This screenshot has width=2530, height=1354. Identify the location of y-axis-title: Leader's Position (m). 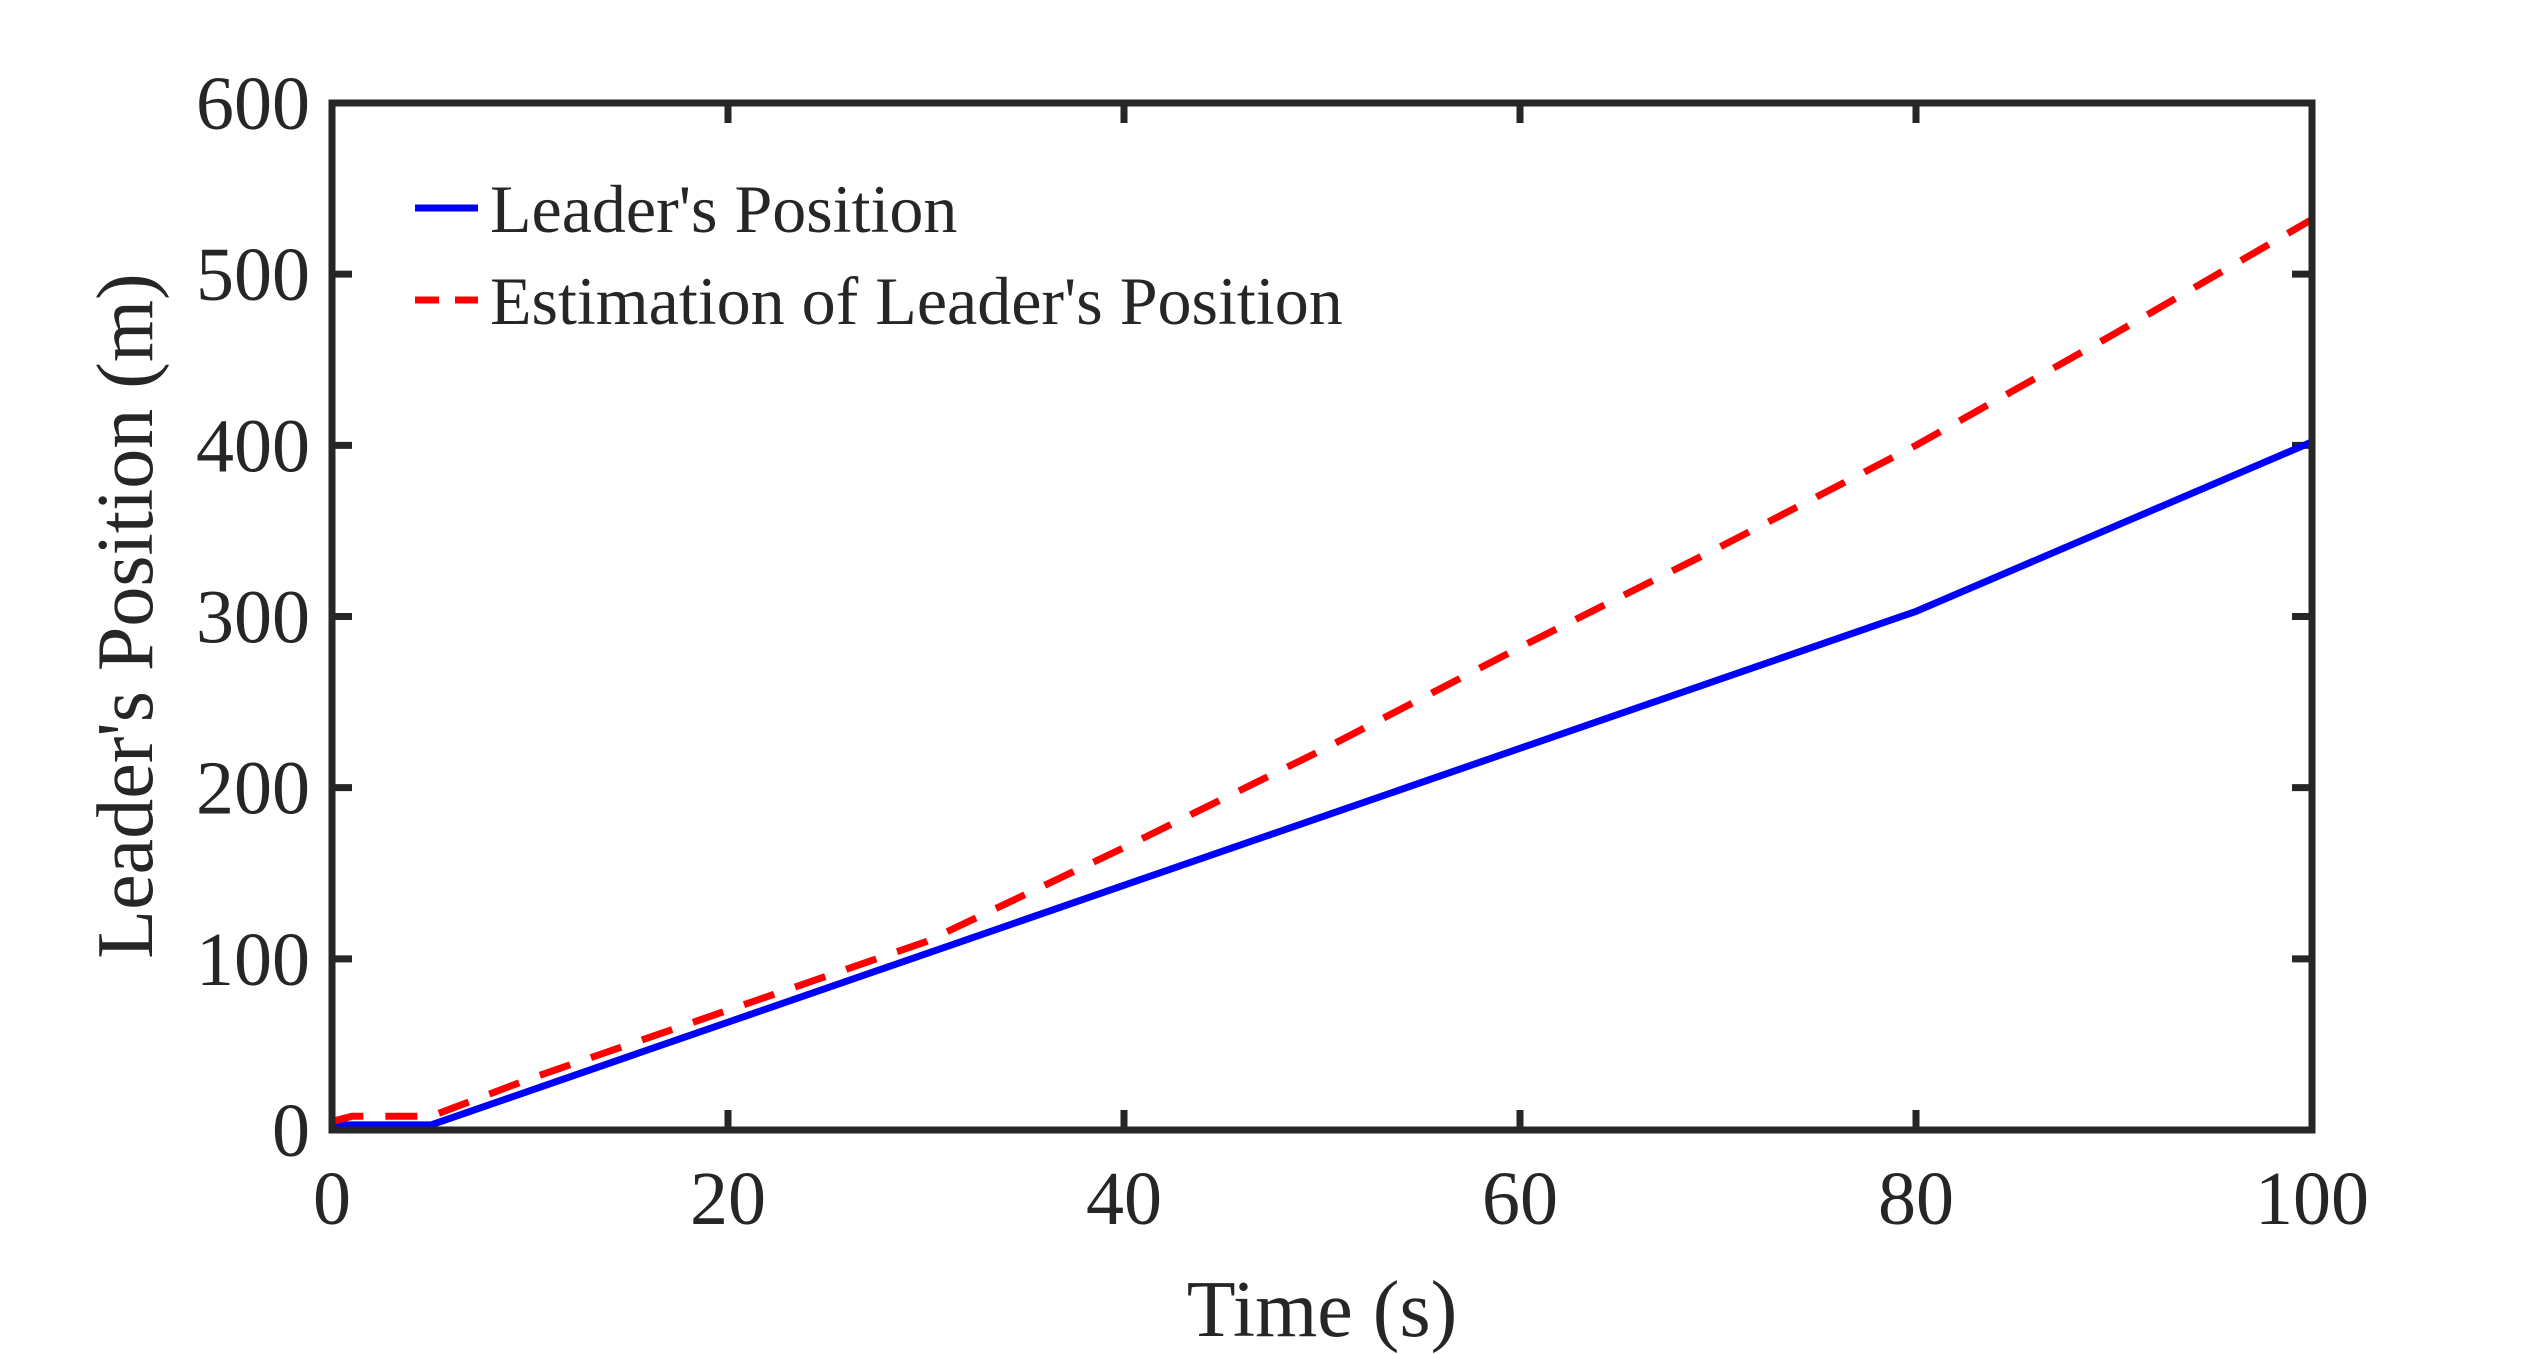
(126, 615).